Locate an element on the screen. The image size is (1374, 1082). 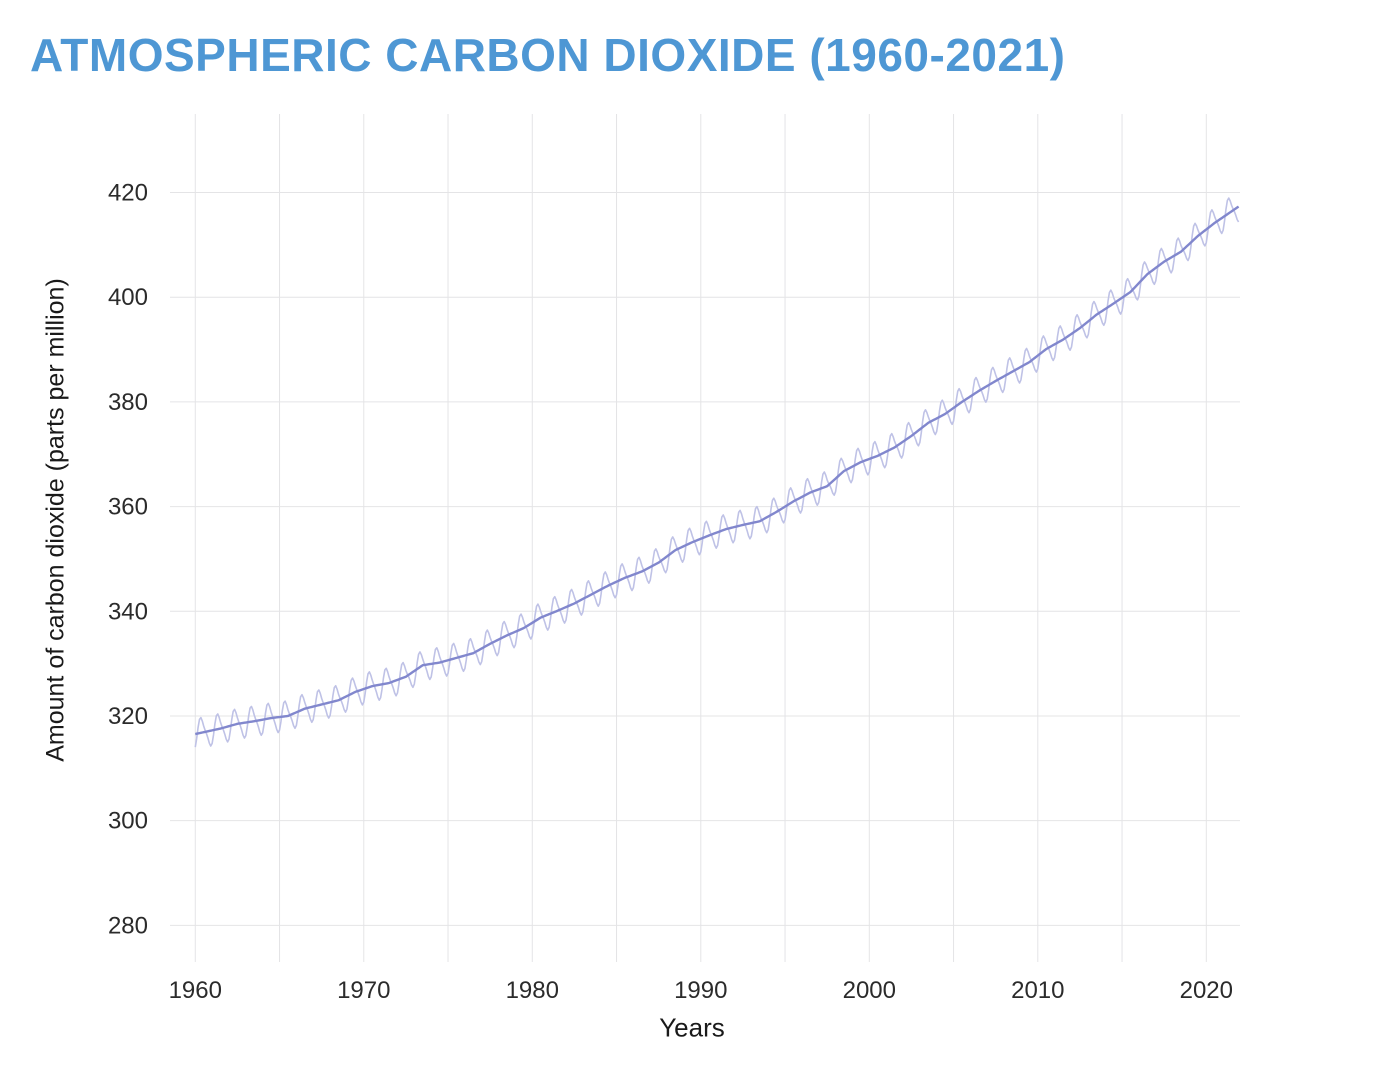
y-tick-label: 340 is located at coordinates (128, 611).